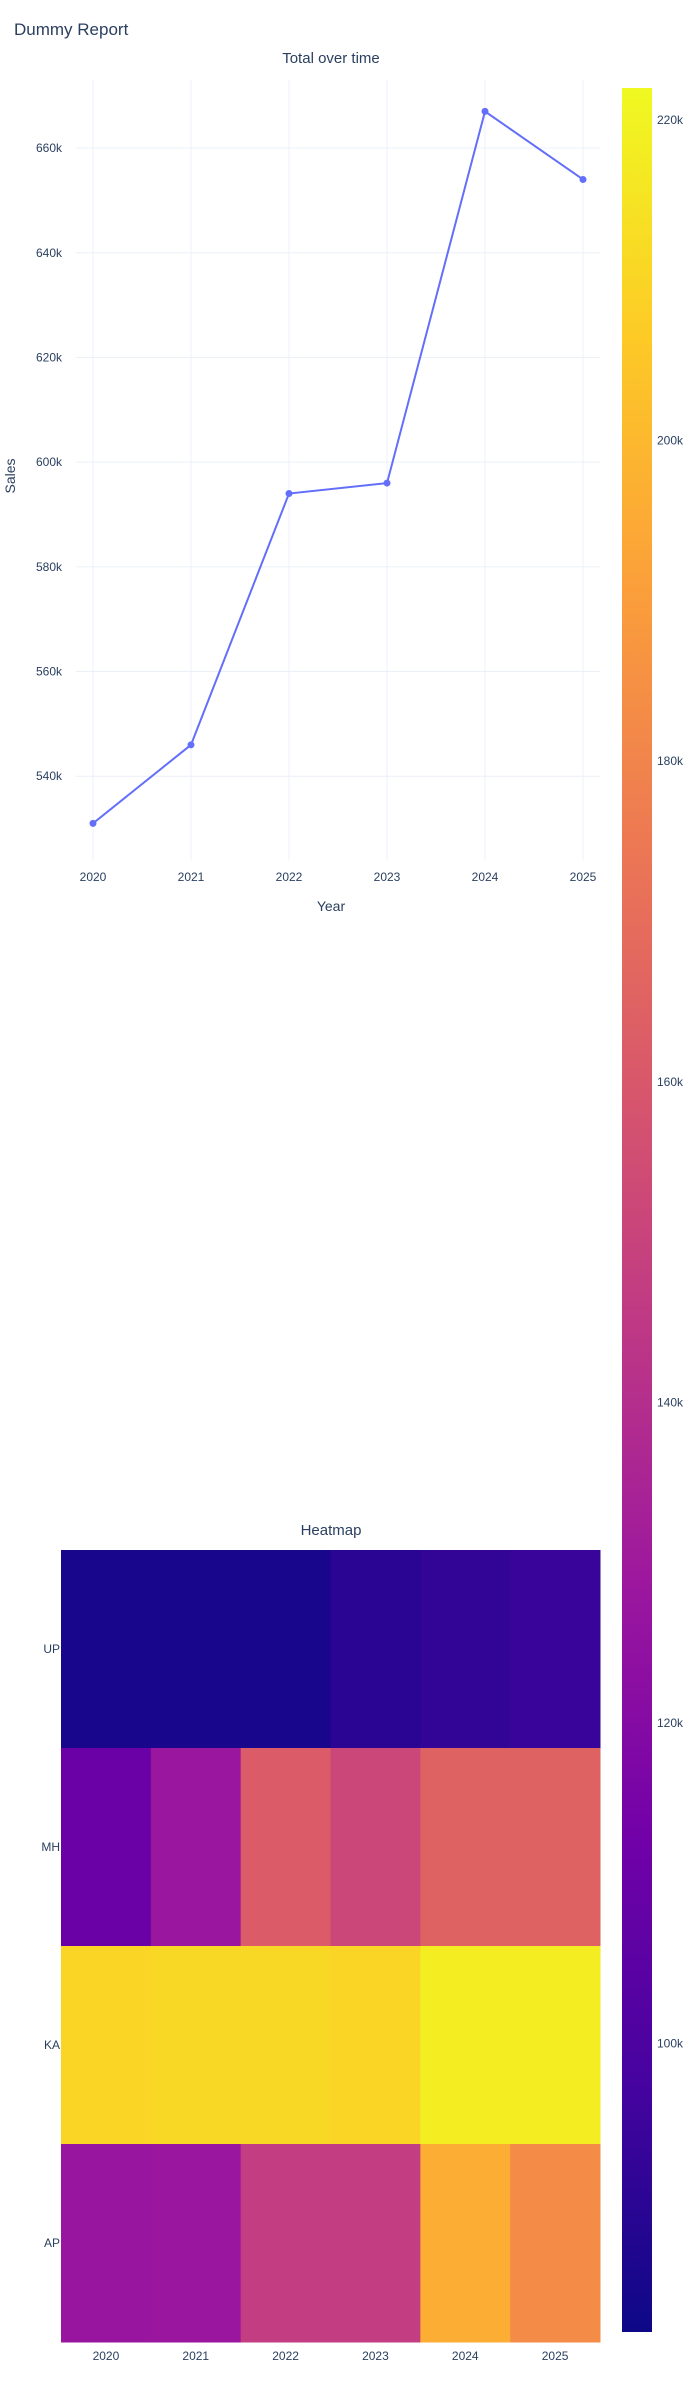  What do you see at coordinates (71, 29) in the screenshot?
I see `report-title: Dummy Report` at bounding box center [71, 29].